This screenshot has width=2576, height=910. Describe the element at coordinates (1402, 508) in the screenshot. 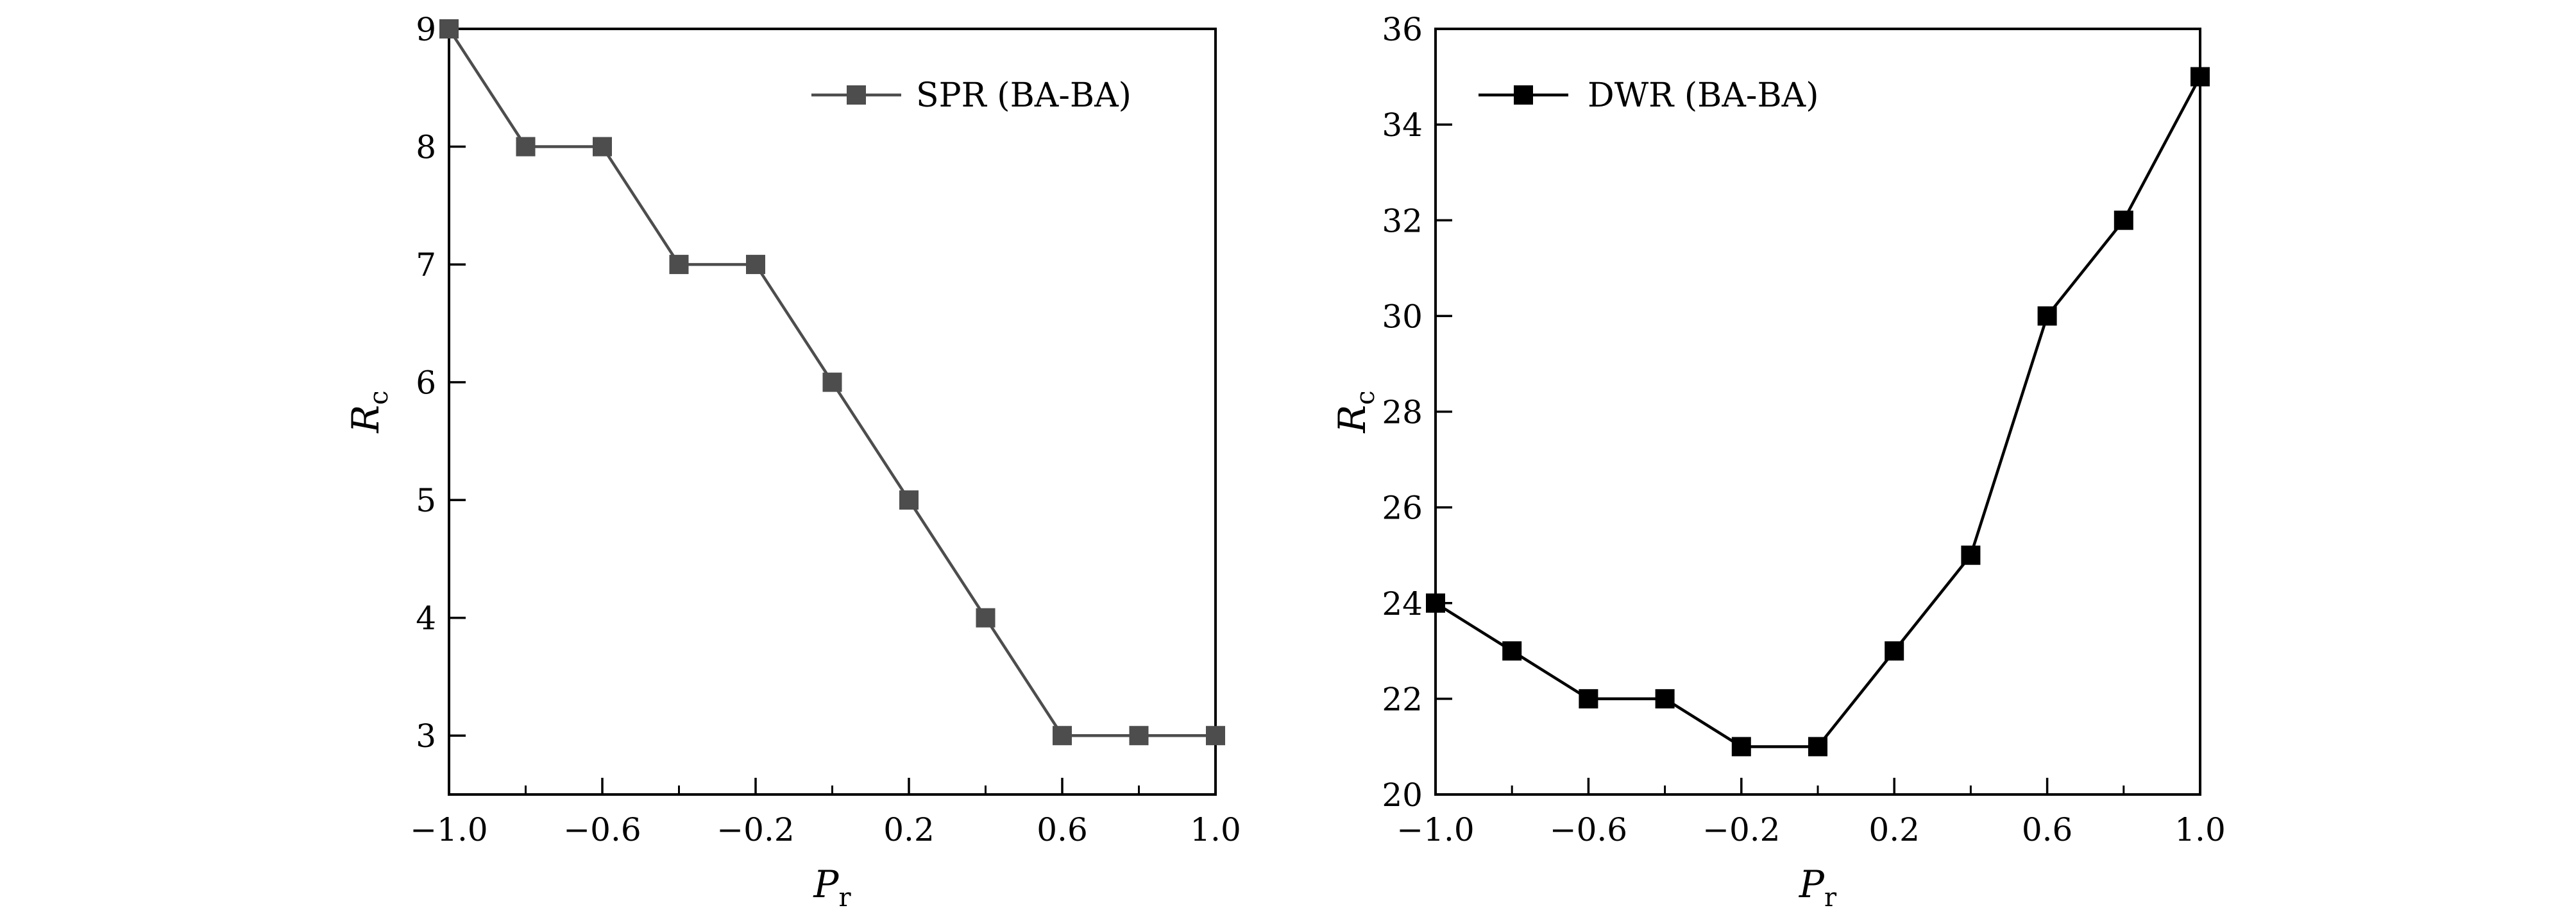

I see `y-tick-label: 26` at that location.